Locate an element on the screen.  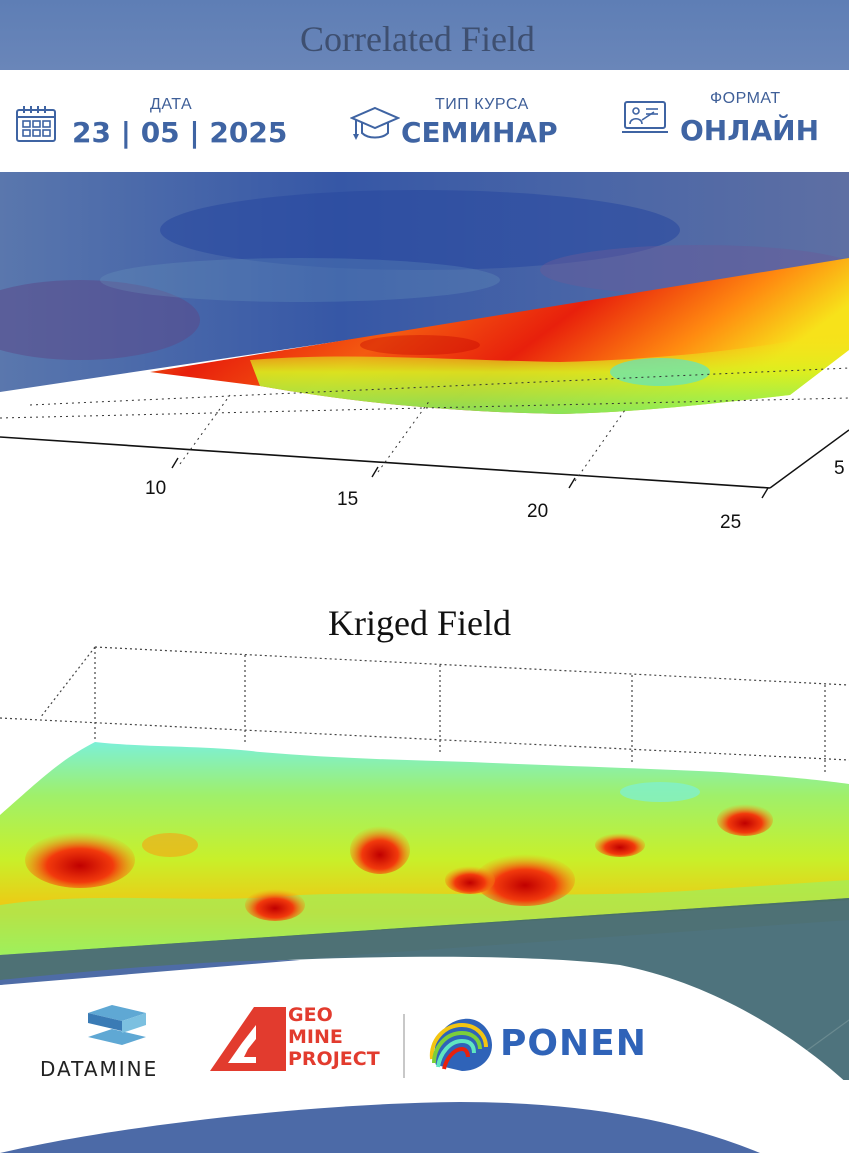
ponen-mark-icon is located at coordinates (460, 1044).